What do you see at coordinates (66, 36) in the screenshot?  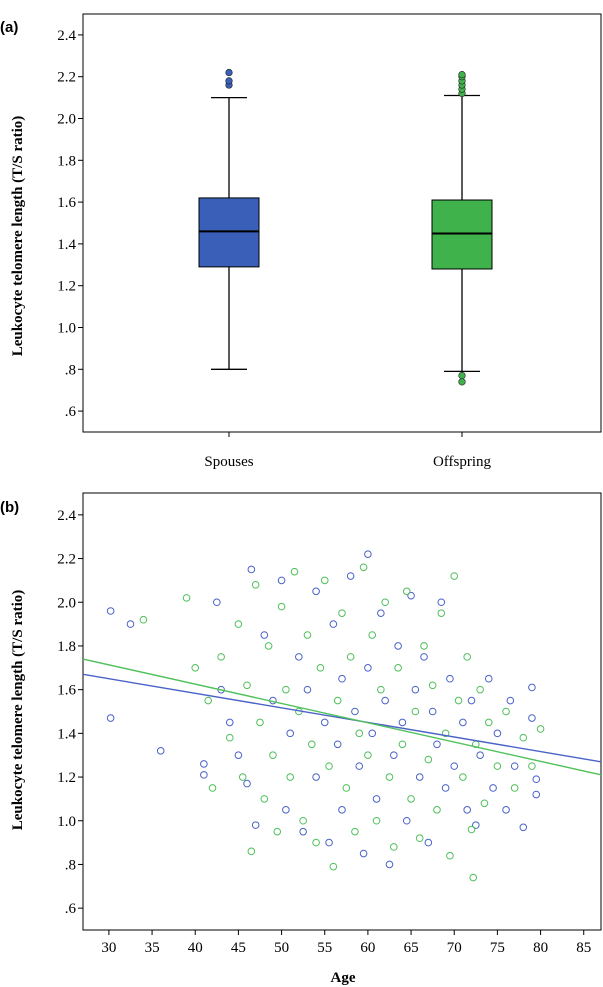 I see `y-tick-label: 2.4` at bounding box center [66, 36].